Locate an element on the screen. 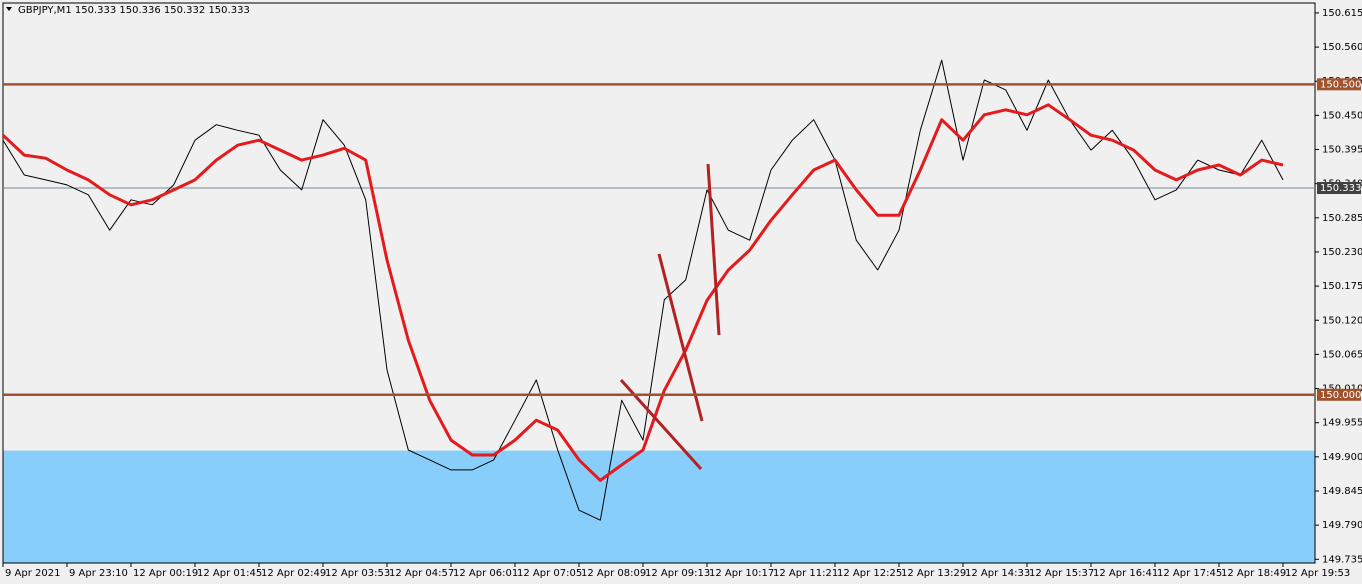 The width and height of the screenshot is (1362, 584). x-tick-label: 9 Apr 23:10 is located at coordinates (98, 573).